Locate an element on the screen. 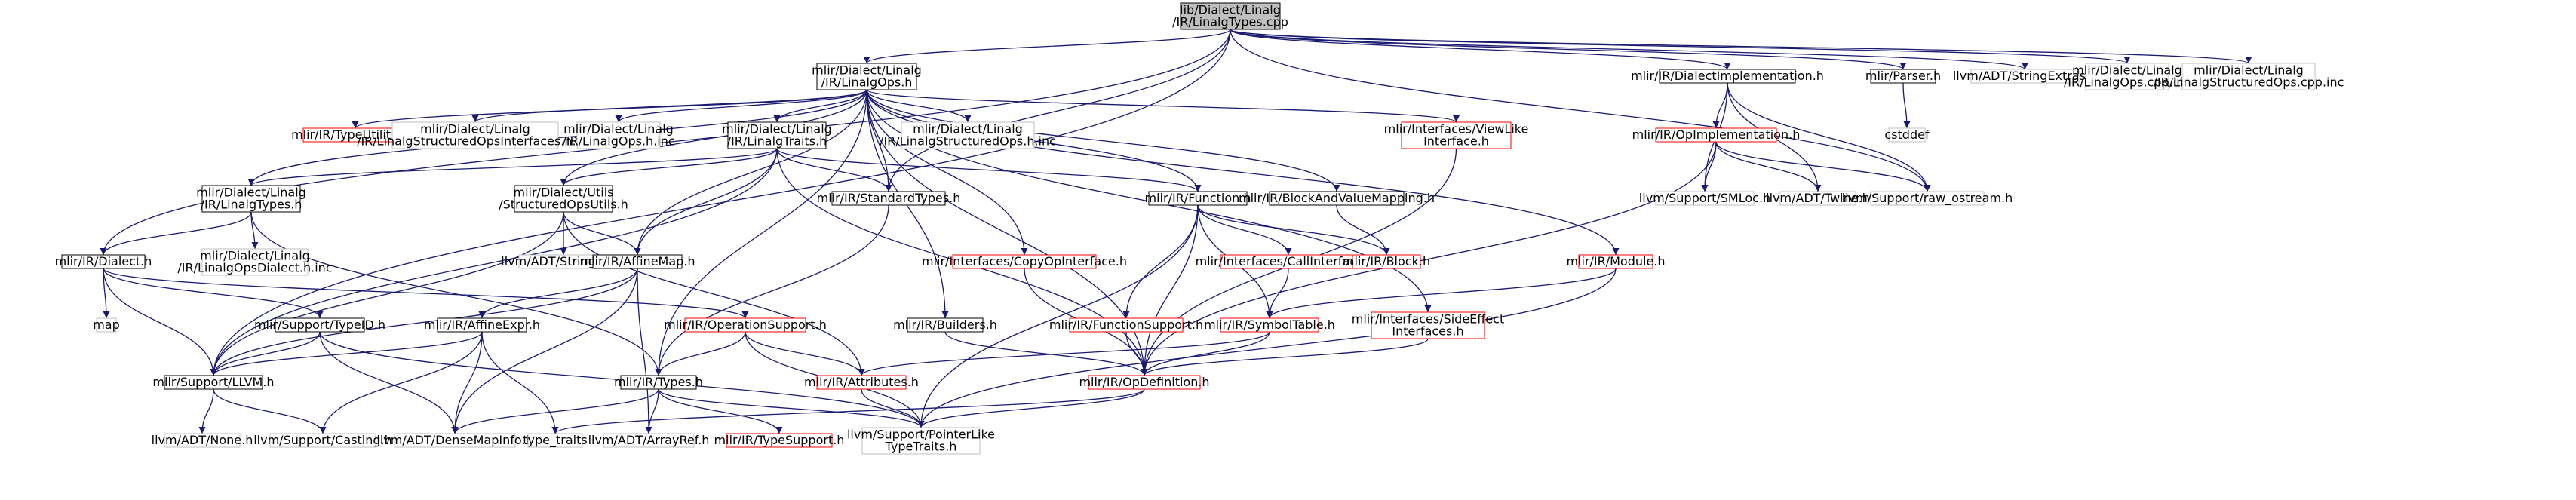 The image size is (2576, 500). dependency-edge-linalgops-to-linalgtypes is located at coordinates (557, 137).